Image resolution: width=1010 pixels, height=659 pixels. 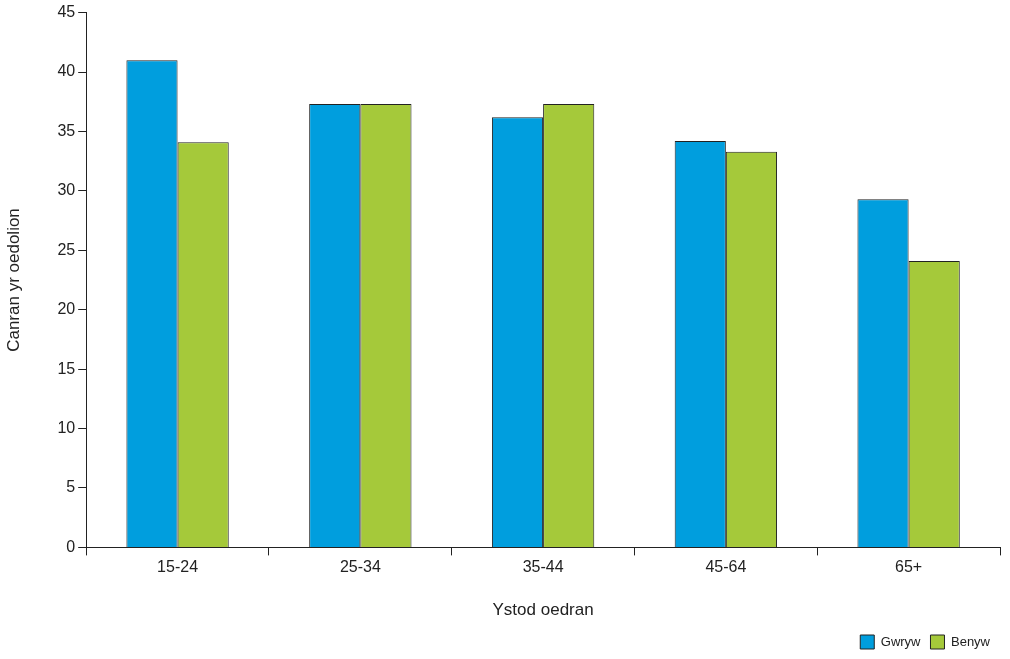 What do you see at coordinates (901, 641) in the screenshot?
I see `legend-label: Gwryw` at bounding box center [901, 641].